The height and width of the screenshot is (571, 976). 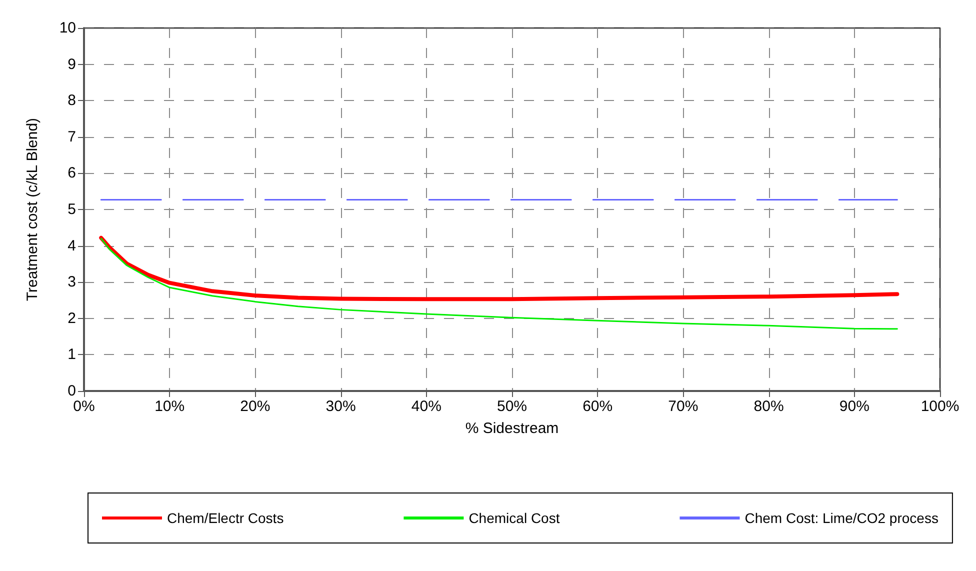 I want to click on y-tick-label: 1, so click(x=72, y=355).